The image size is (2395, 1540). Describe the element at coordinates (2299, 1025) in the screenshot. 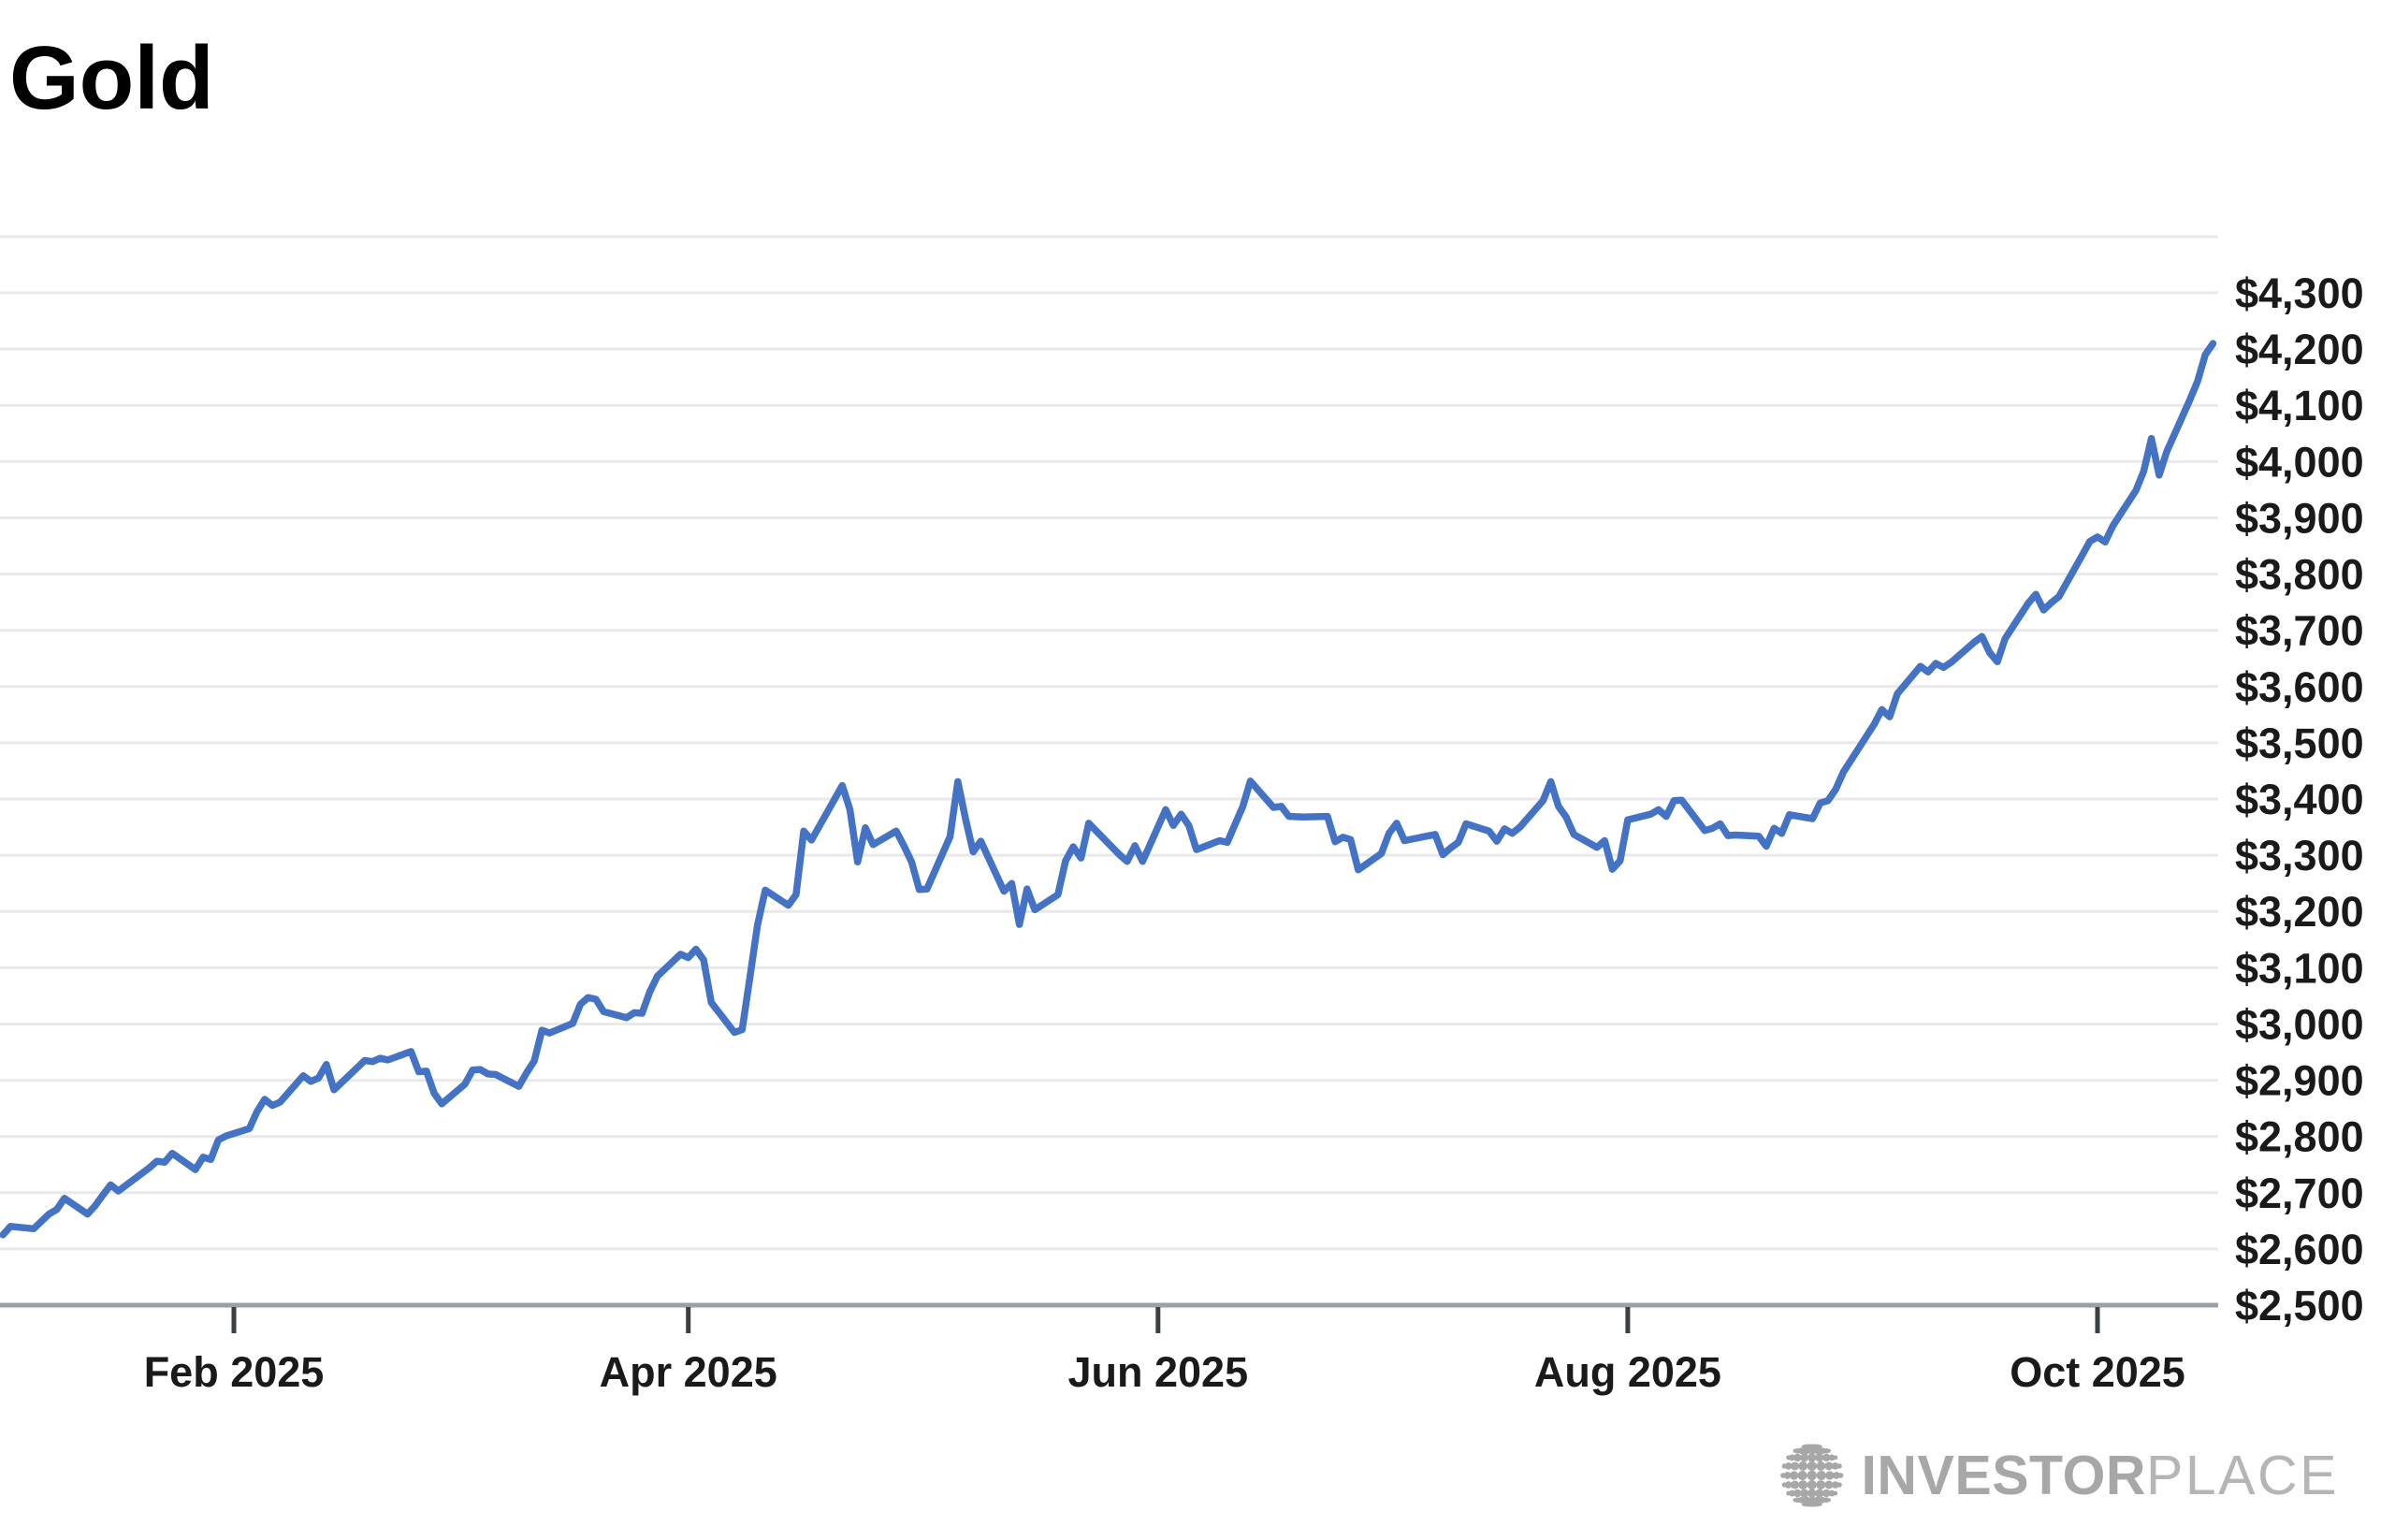

I see `y-tick-label: $3,000` at that location.